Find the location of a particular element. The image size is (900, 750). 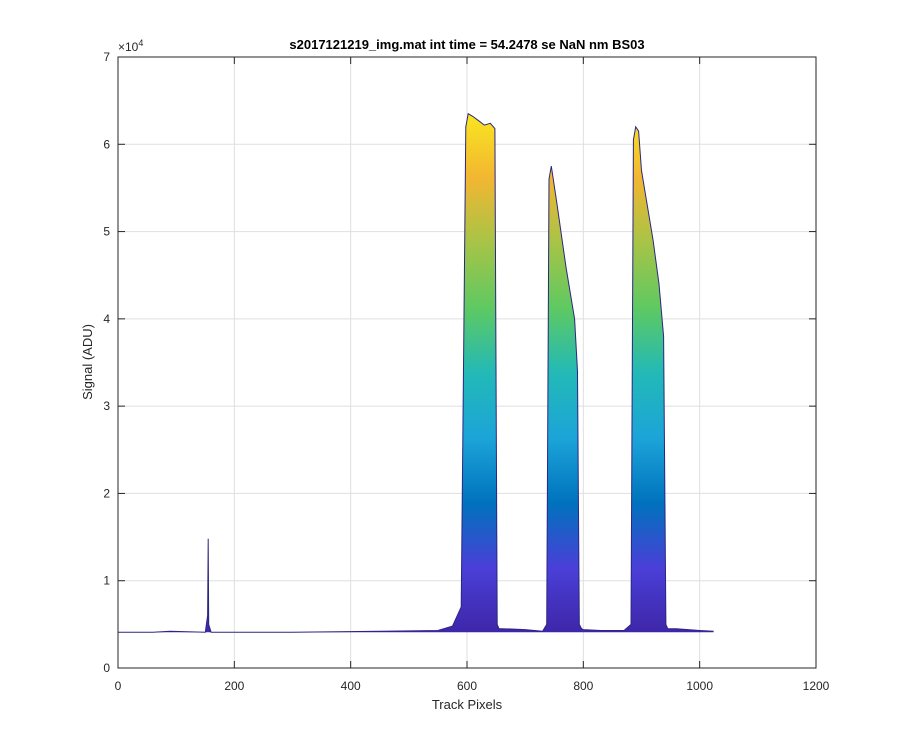

x-tick-label: 800 is located at coordinates (583, 686).